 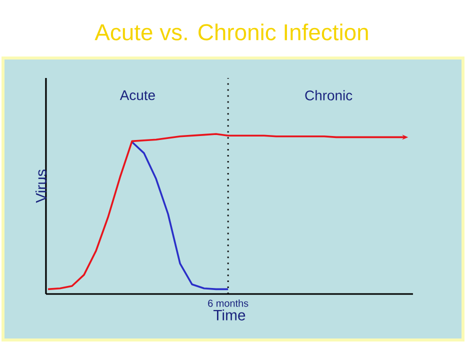 I want to click on chart-title: Acute vs. Chronic Infection, so click(x=231, y=32).